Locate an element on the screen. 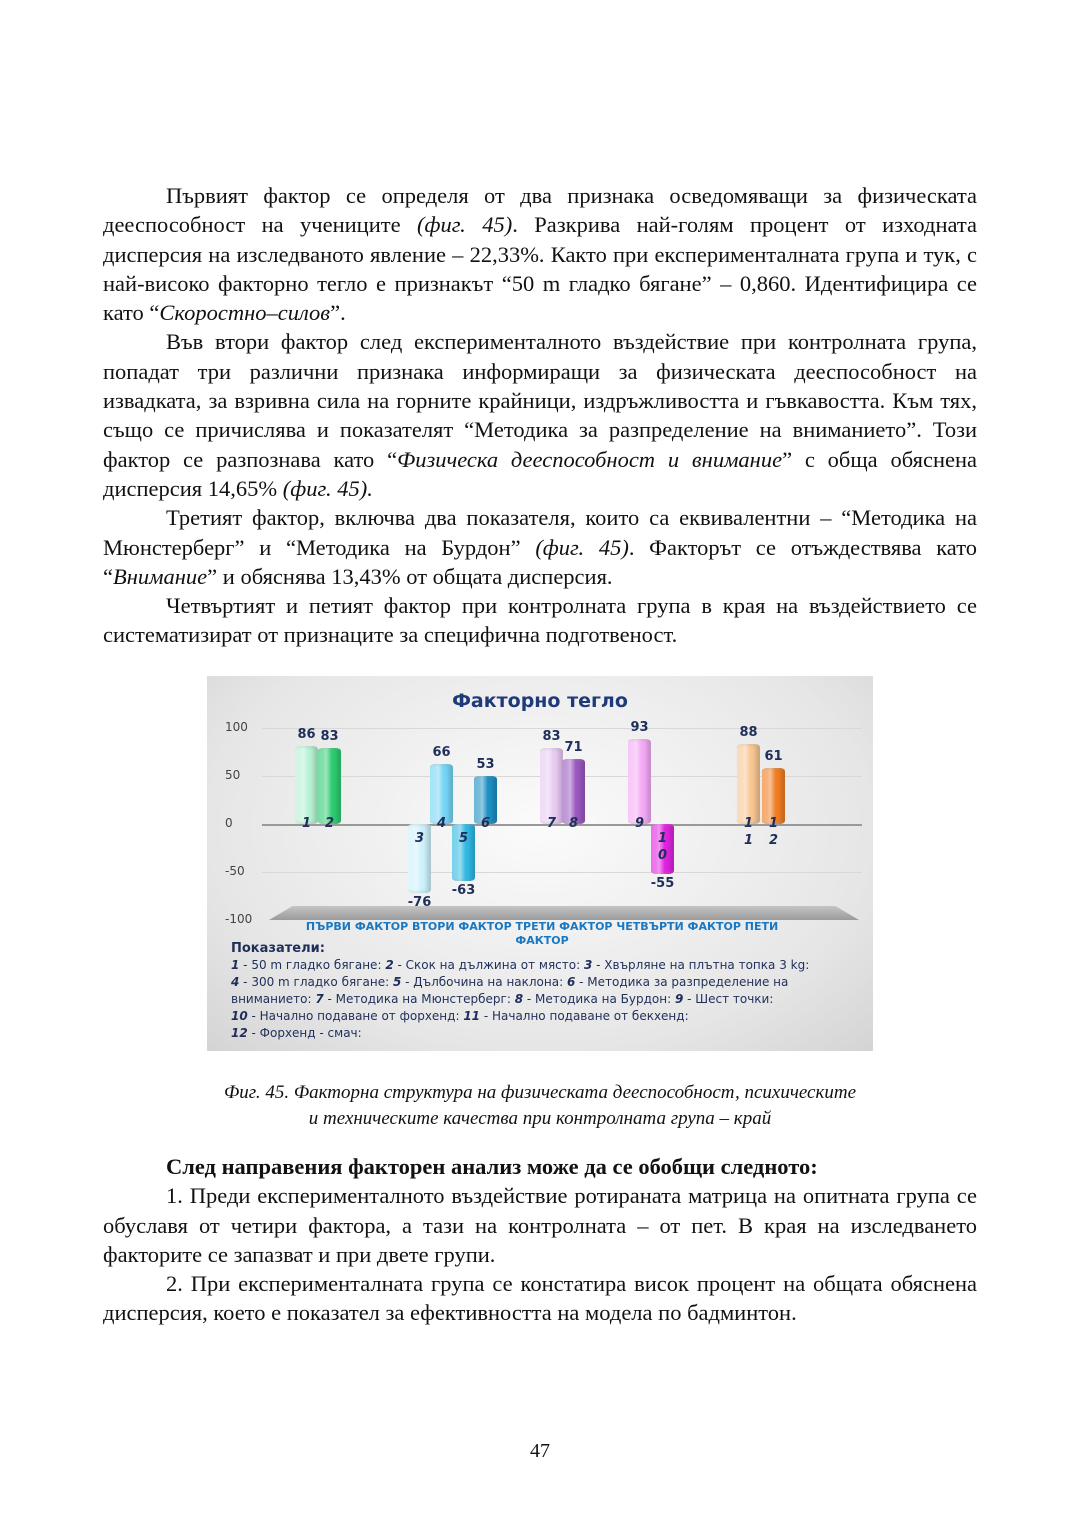 This screenshot has height=1528, width=1080. legend-text: - Методика на Мюнстерберг: is located at coordinates (419, 999).